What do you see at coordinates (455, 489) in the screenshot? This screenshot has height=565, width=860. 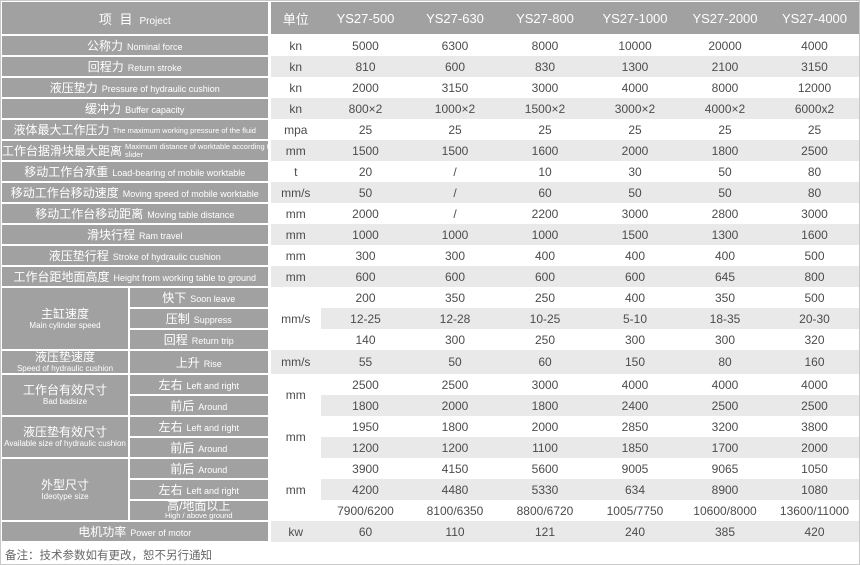 I see `value-cell: 4480` at bounding box center [455, 489].